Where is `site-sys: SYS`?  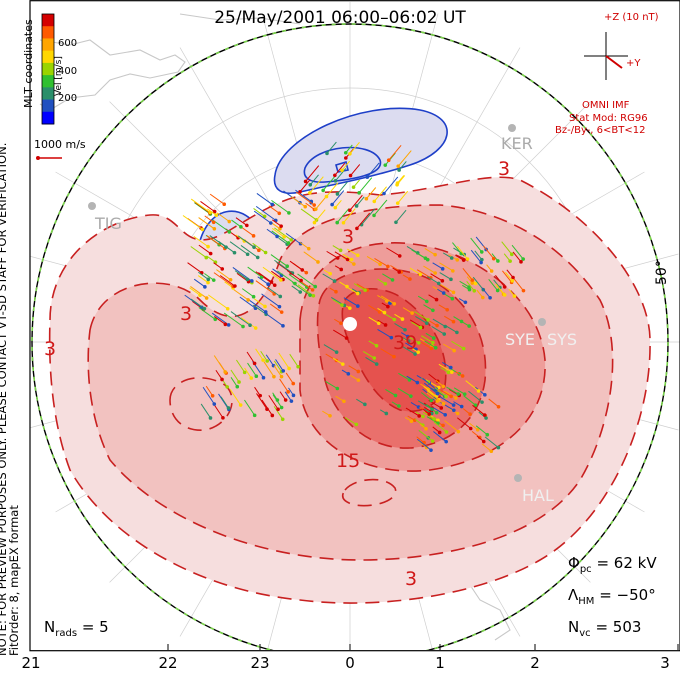 site-sys: SYS is located at coordinates (562, 339).